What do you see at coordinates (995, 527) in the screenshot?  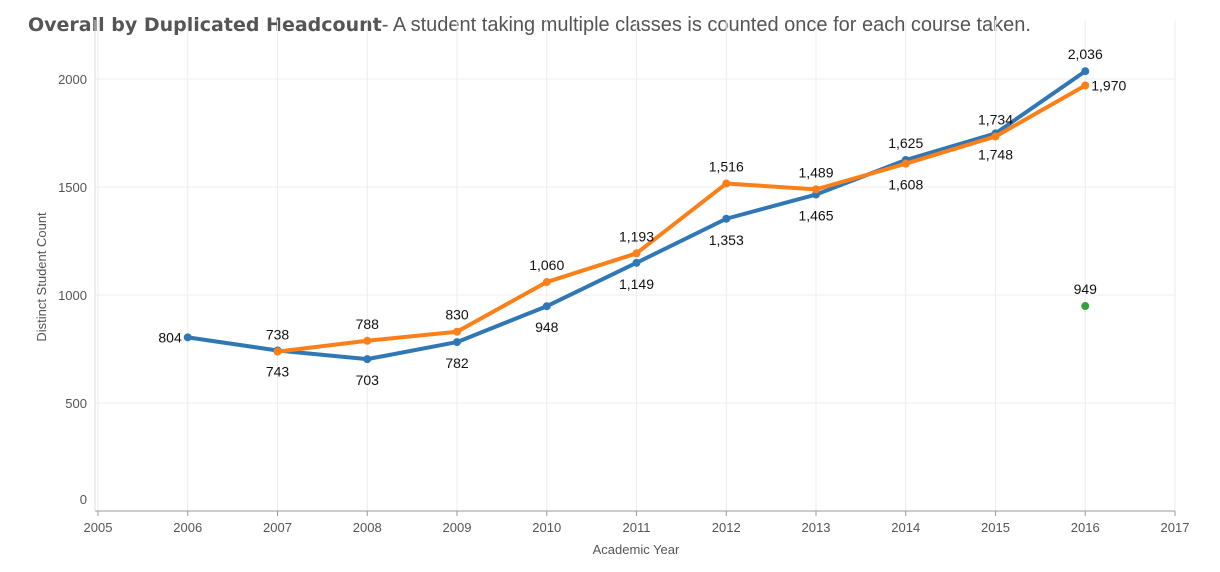 I see `x-tick-label: 2015` at bounding box center [995, 527].